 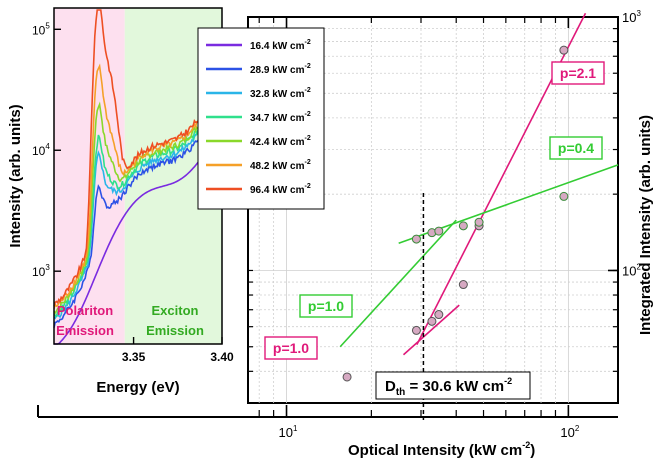 What do you see at coordinates (130, 320) in the screenshot?
I see `region-labels: Polariton Emission Exciton Emission` at bounding box center [130, 320].